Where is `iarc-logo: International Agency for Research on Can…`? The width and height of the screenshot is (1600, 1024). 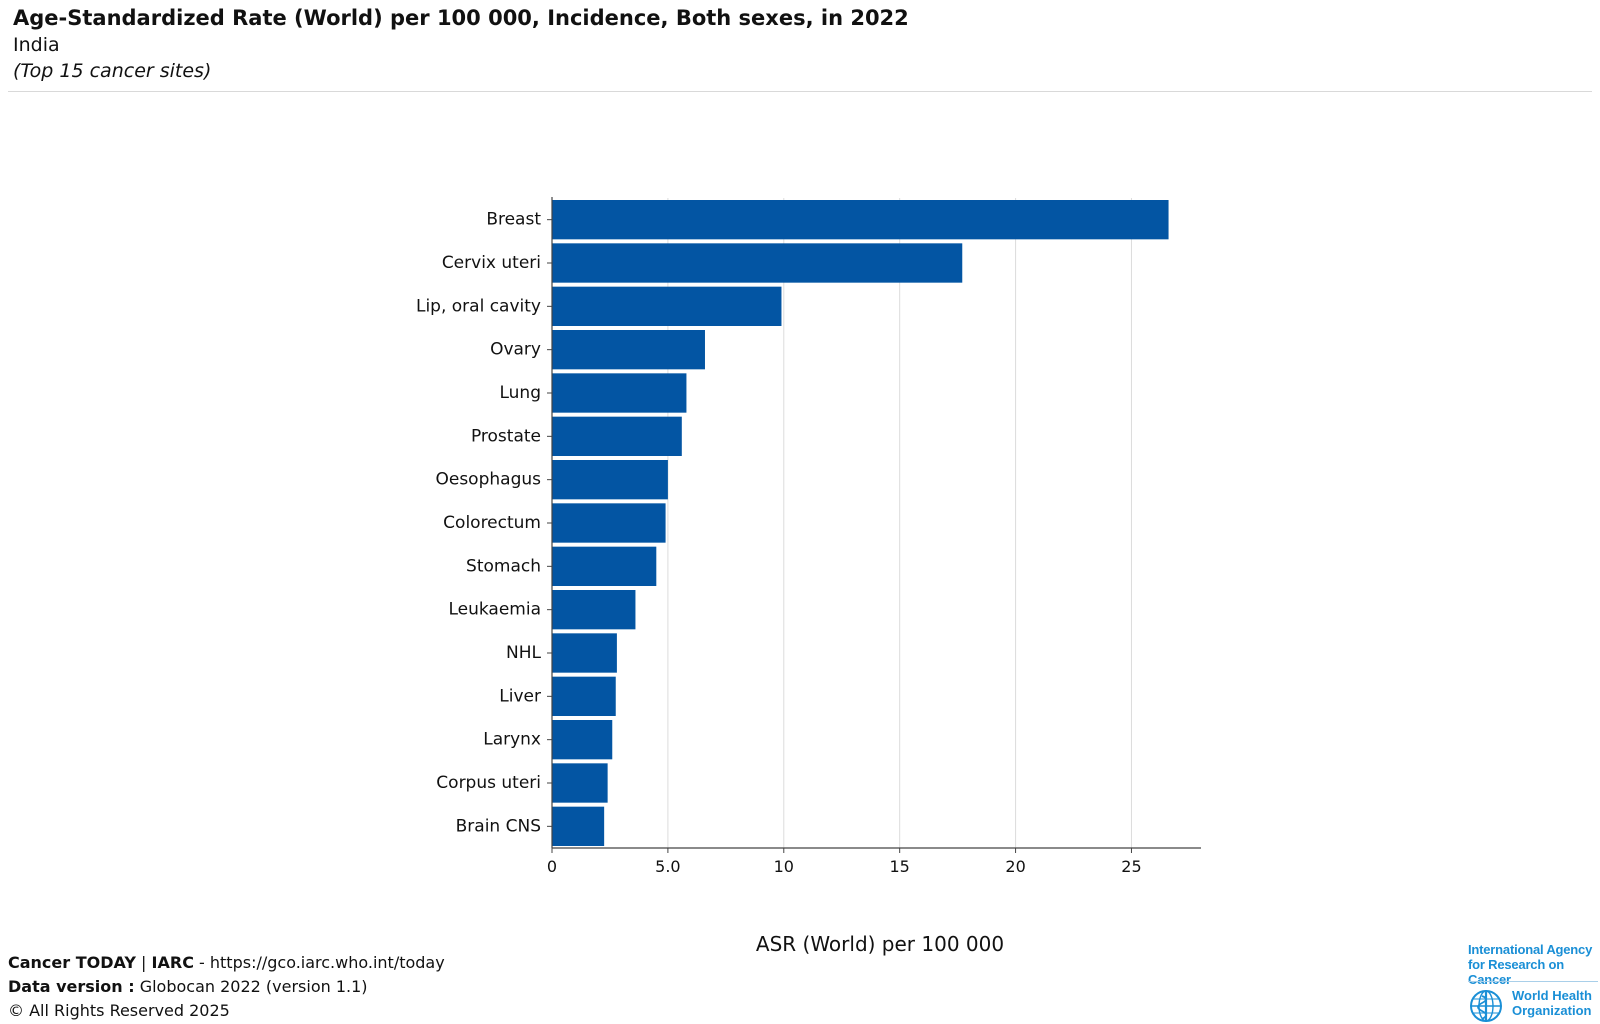 iarc-logo: International Agency for Research on Can… is located at coordinates (1534, 964).